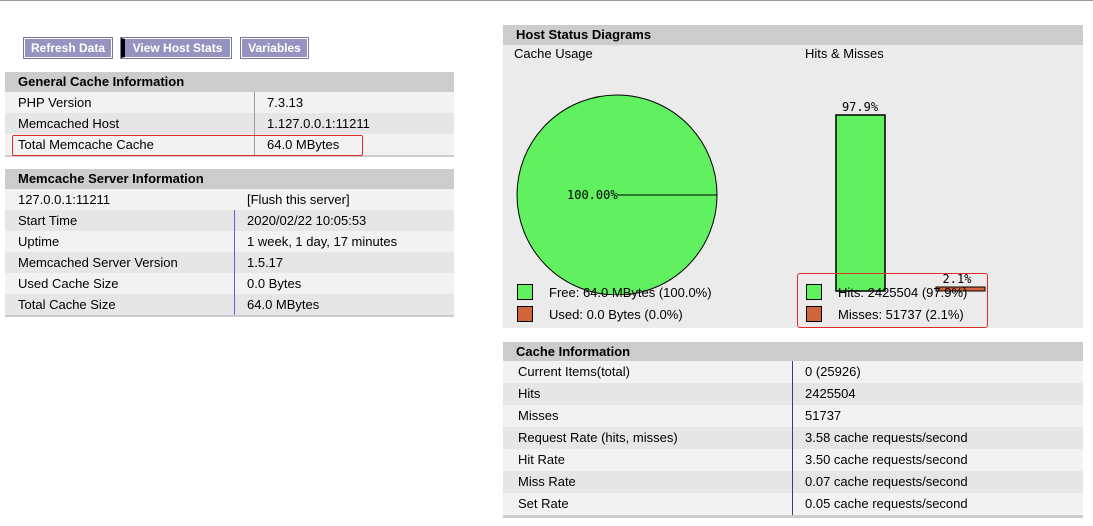  I want to click on hits-misses-label: Hits & Misses, so click(844, 53).